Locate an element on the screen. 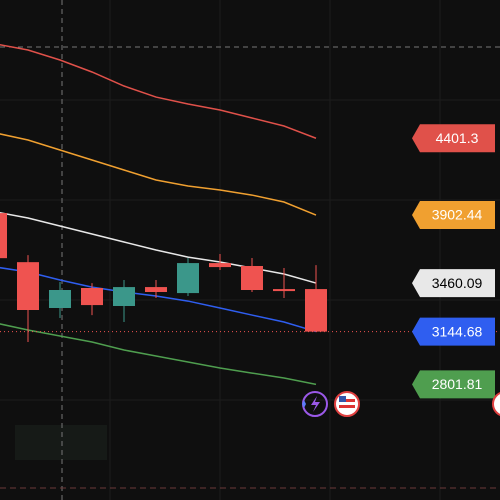 The width and height of the screenshot is (500, 500). event-icons is located at coordinates (401, 404).